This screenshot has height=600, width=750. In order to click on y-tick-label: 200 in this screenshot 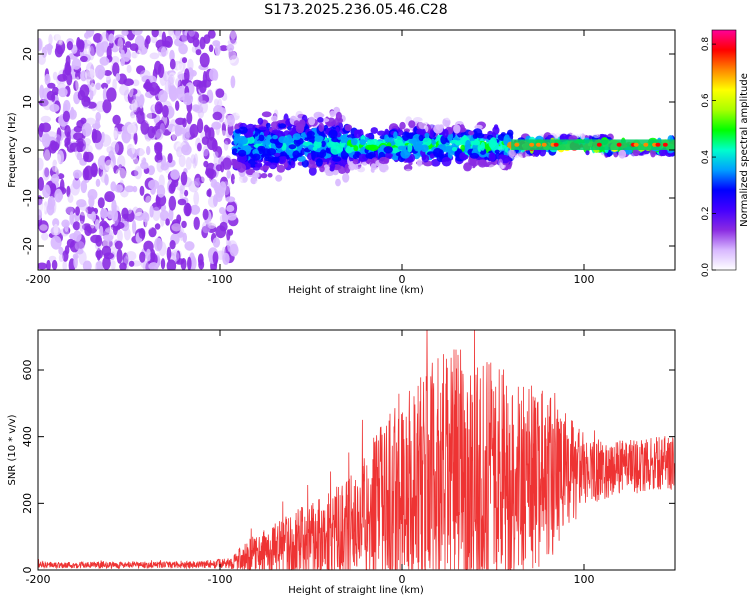, I will do `click(27, 503)`.